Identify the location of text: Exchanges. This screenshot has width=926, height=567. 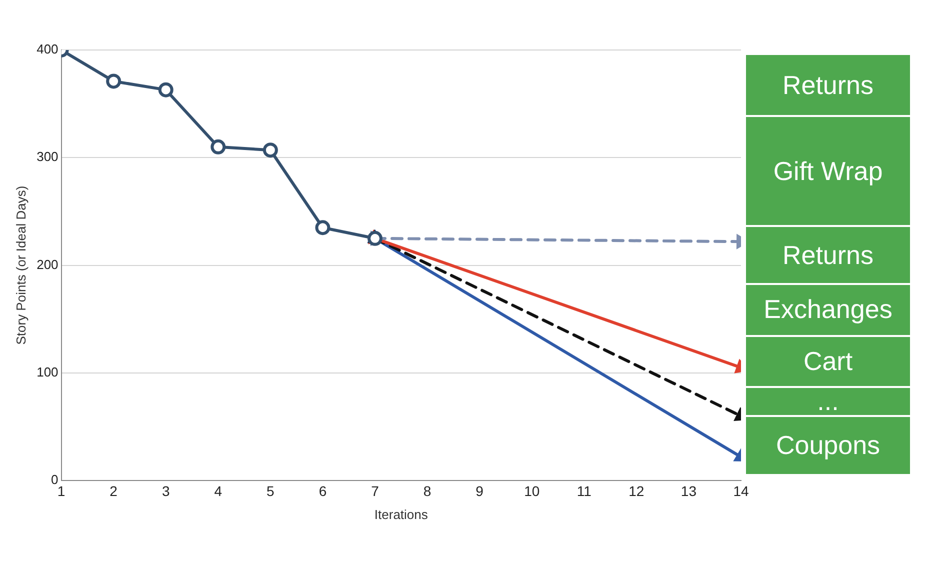
(828, 310).